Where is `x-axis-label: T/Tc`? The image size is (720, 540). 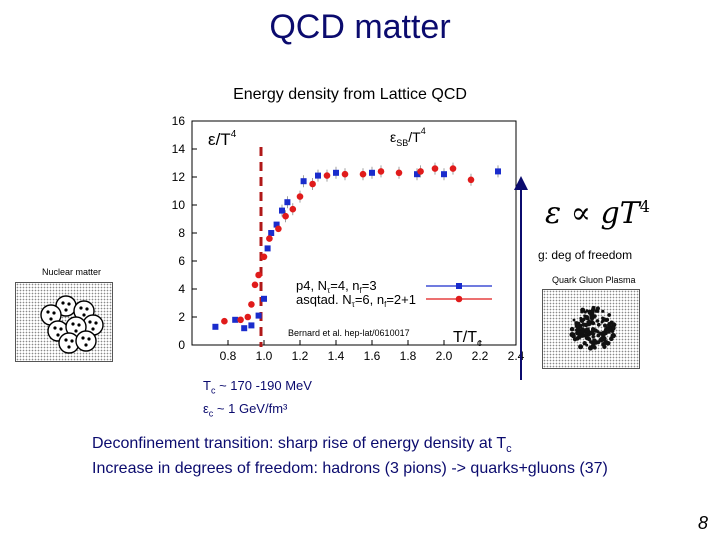
x-axis-label: T/Tc is located at coordinates (467, 339).